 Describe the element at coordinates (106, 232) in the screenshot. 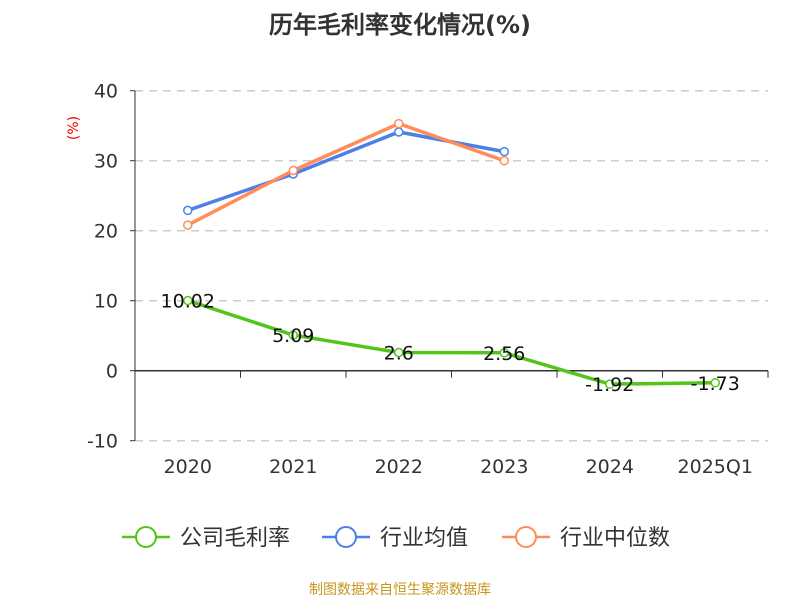

I see `y-tick-label: 20` at that location.